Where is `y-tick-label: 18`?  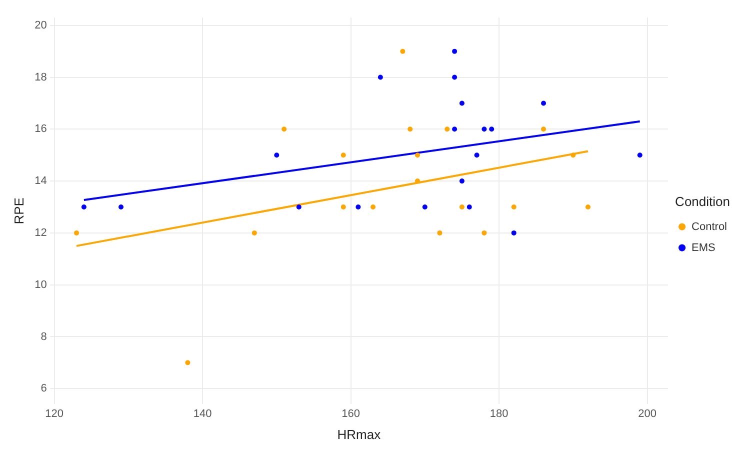 y-tick-label: 18 is located at coordinates (40, 77).